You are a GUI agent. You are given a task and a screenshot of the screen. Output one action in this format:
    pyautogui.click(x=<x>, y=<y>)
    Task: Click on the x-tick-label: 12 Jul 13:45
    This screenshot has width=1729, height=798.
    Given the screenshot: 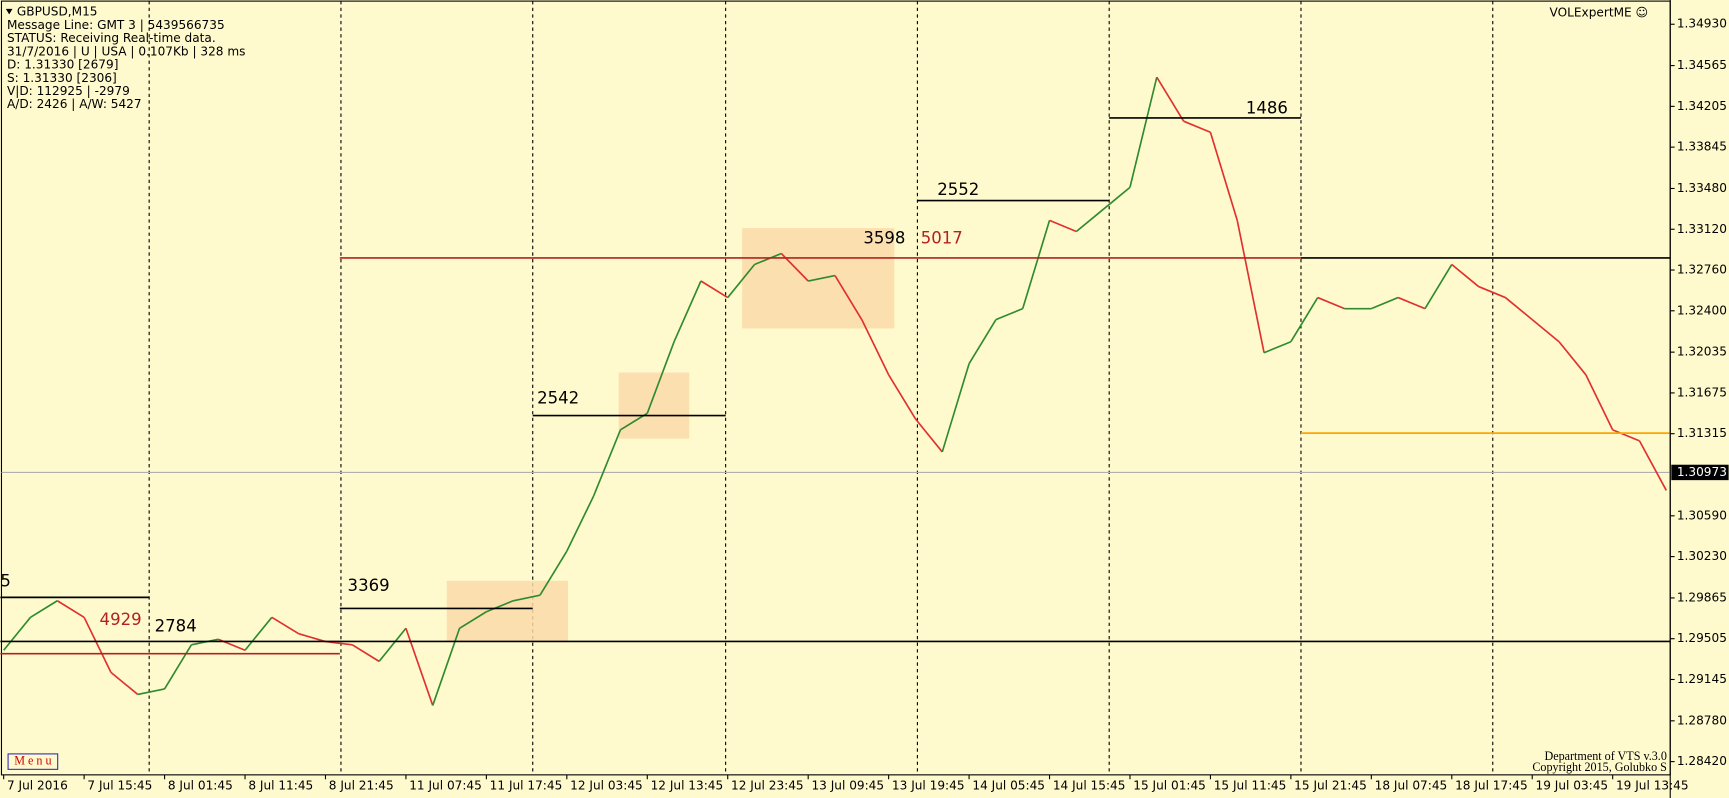 What is the action you would take?
    pyautogui.click(x=687, y=785)
    